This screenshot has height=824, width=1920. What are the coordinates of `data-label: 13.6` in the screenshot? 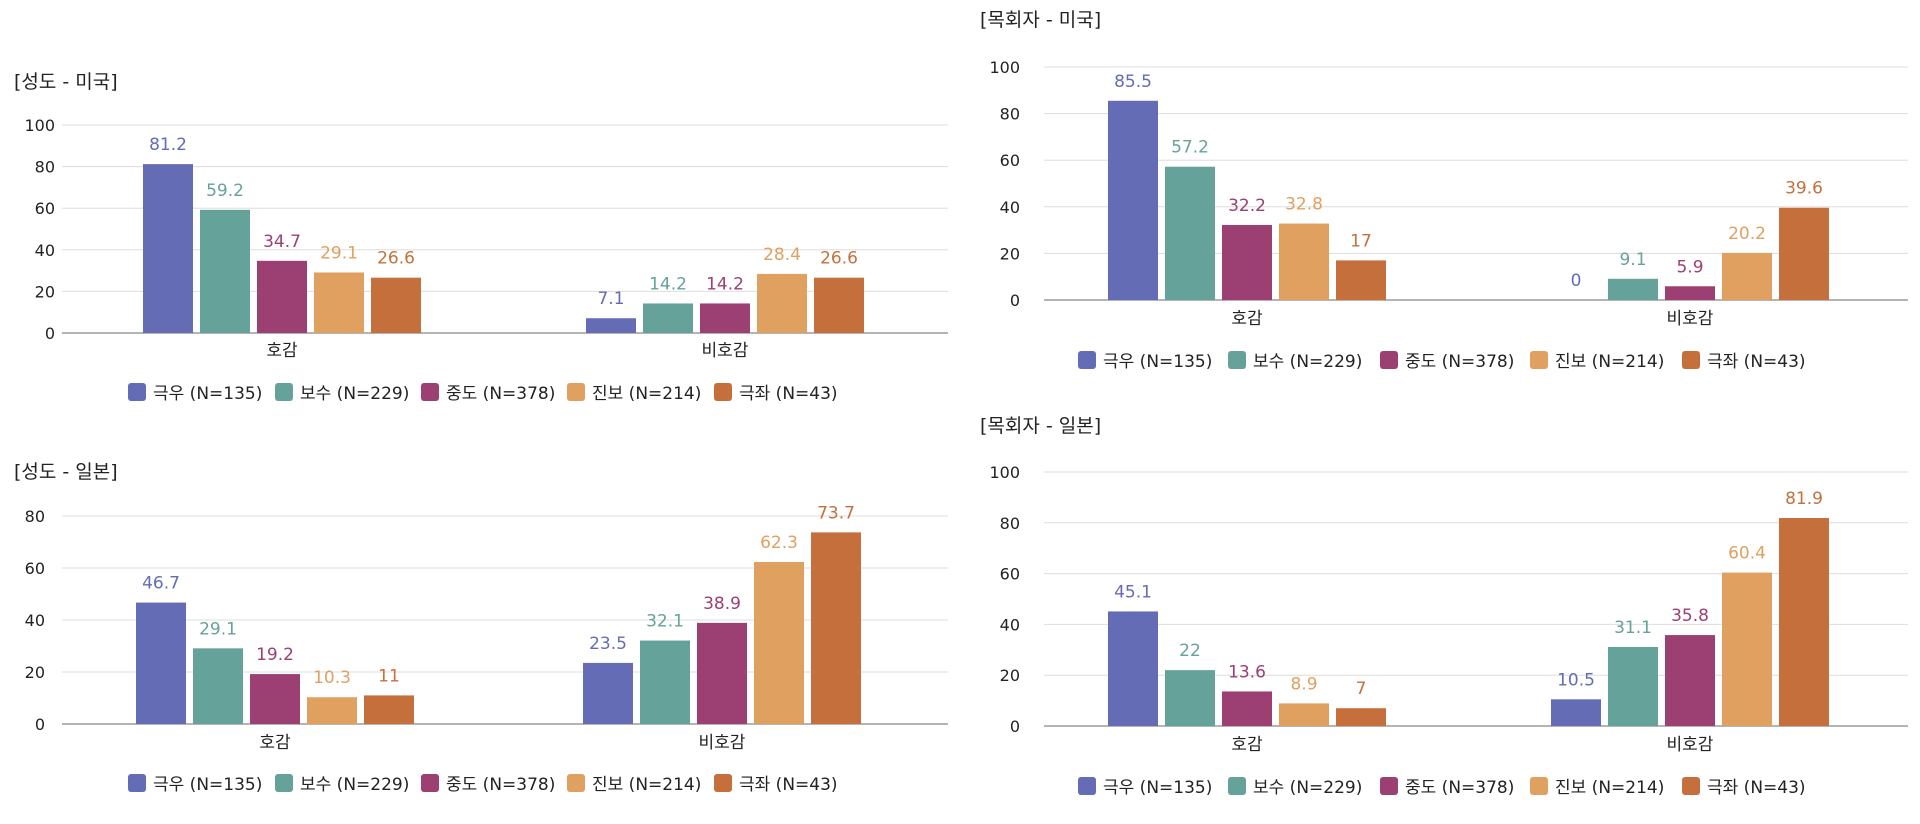 It's located at (1247, 672).